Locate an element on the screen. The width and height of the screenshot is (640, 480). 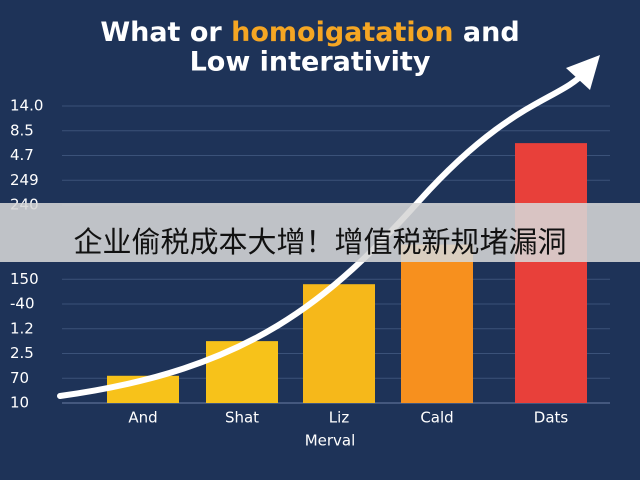
x-axis-label: Merval is located at coordinates (330, 441).